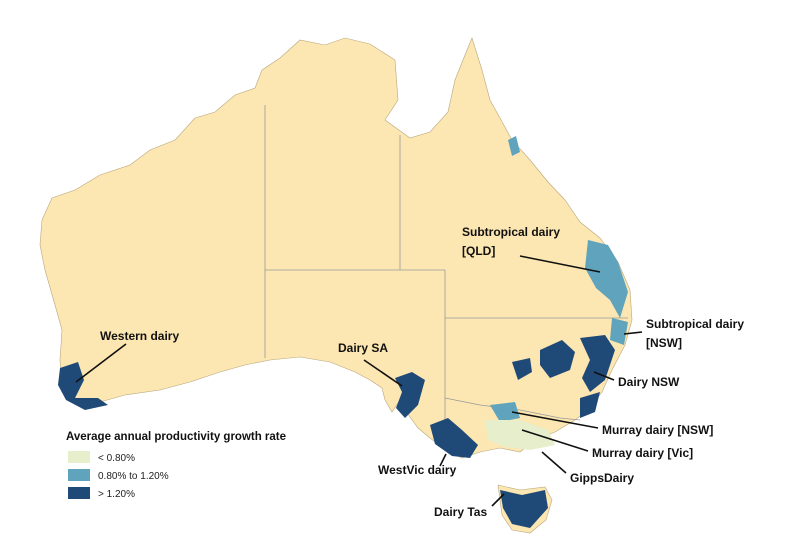  I want to click on region-label: Murray dairy [NSW], so click(657, 430).